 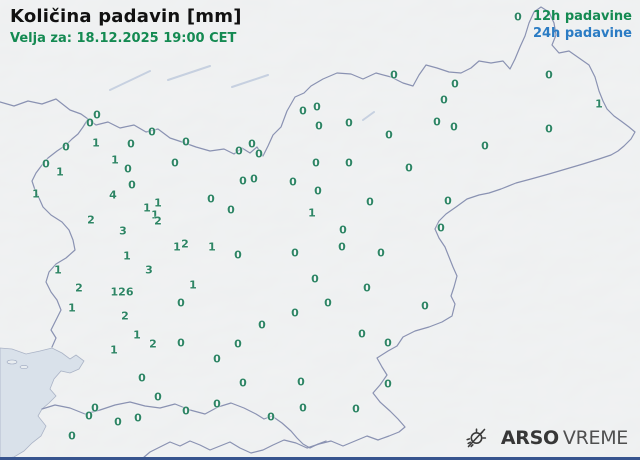 I want to click on page-title: Količina padavin [mm], so click(x=126, y=16).